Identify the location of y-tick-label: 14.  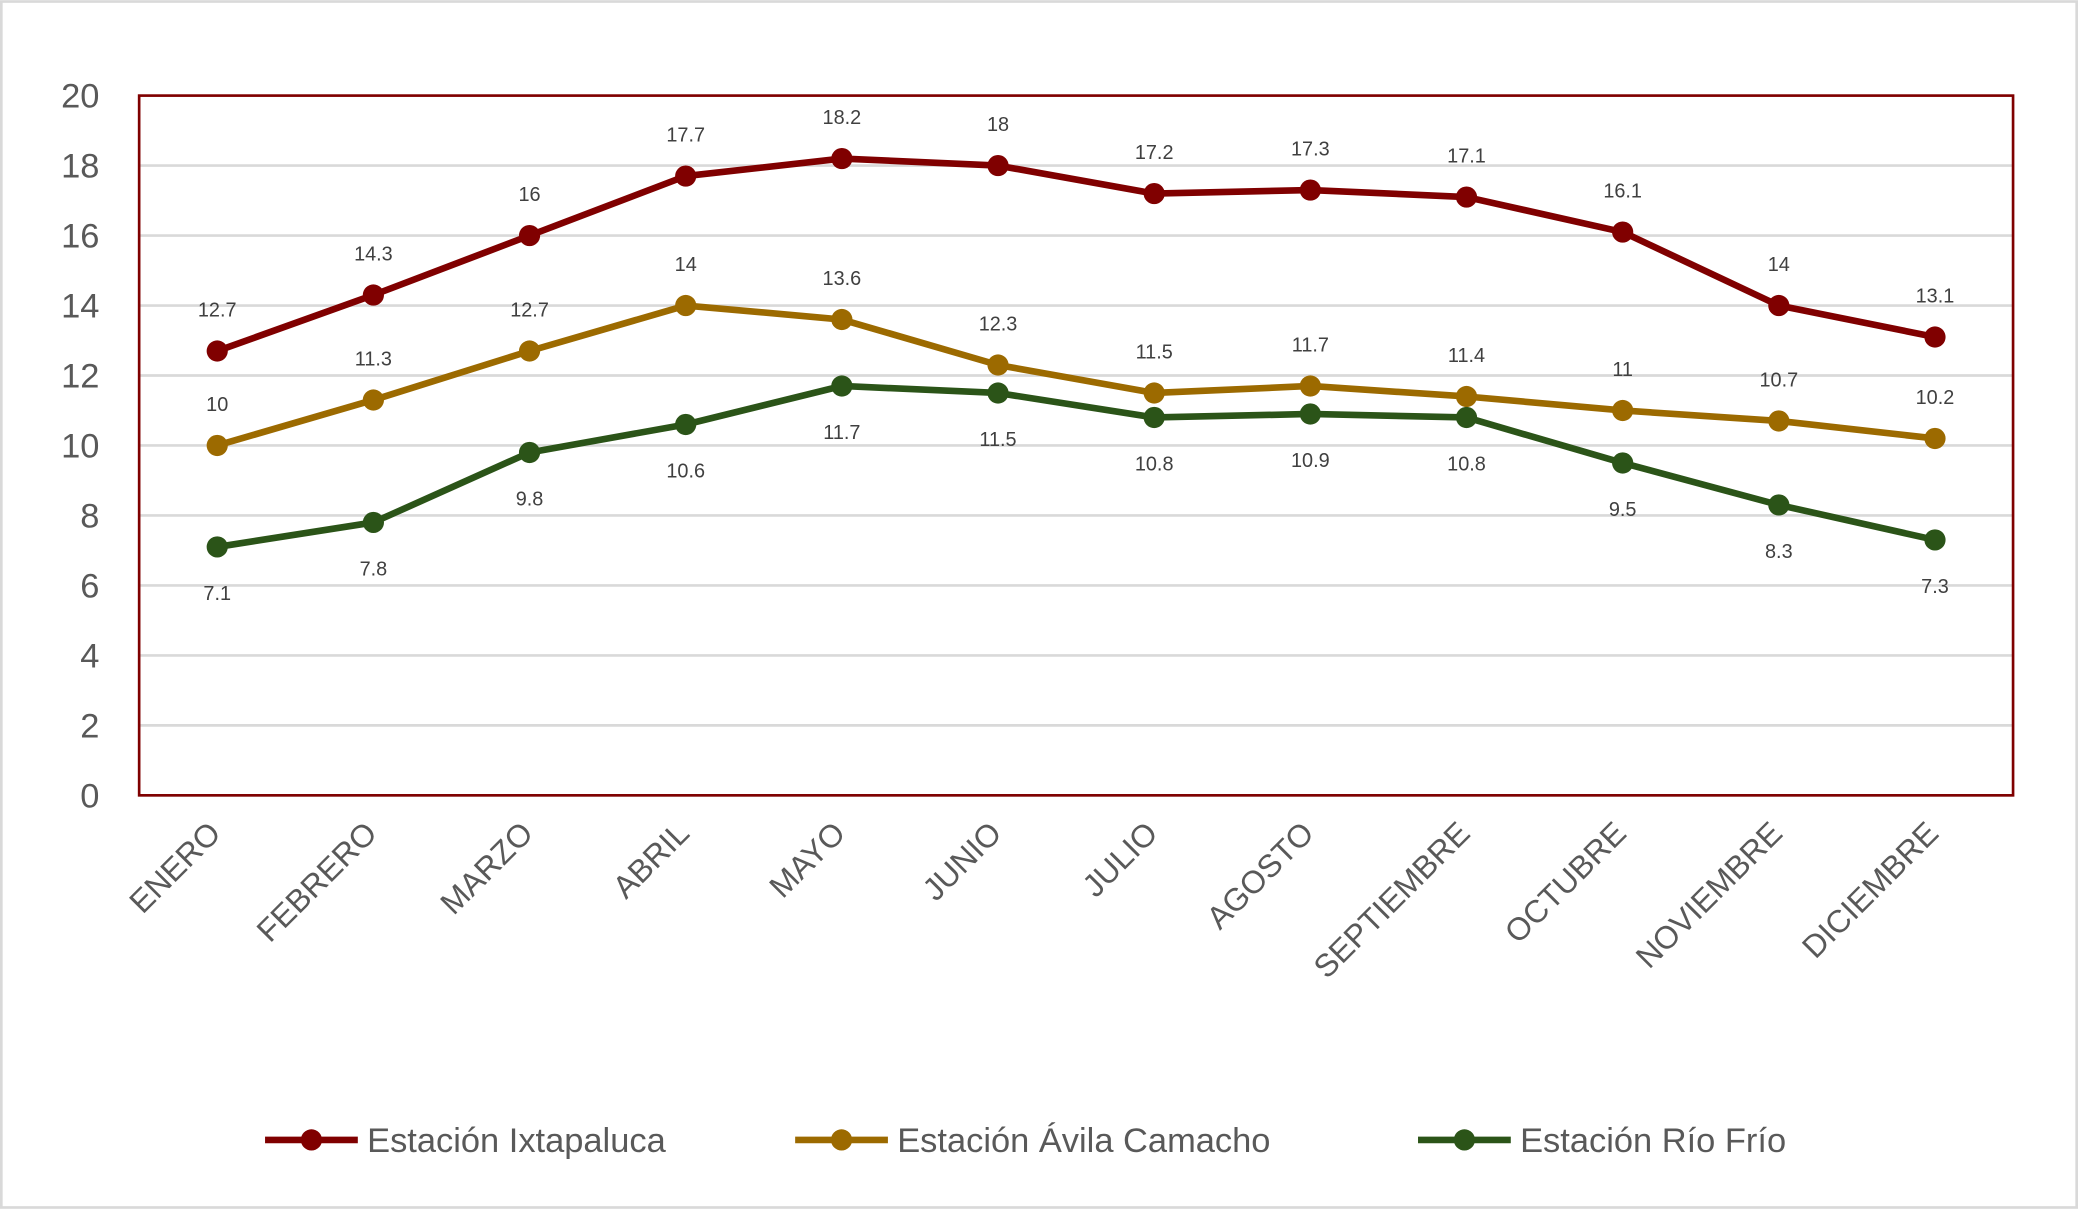
(80, 306).